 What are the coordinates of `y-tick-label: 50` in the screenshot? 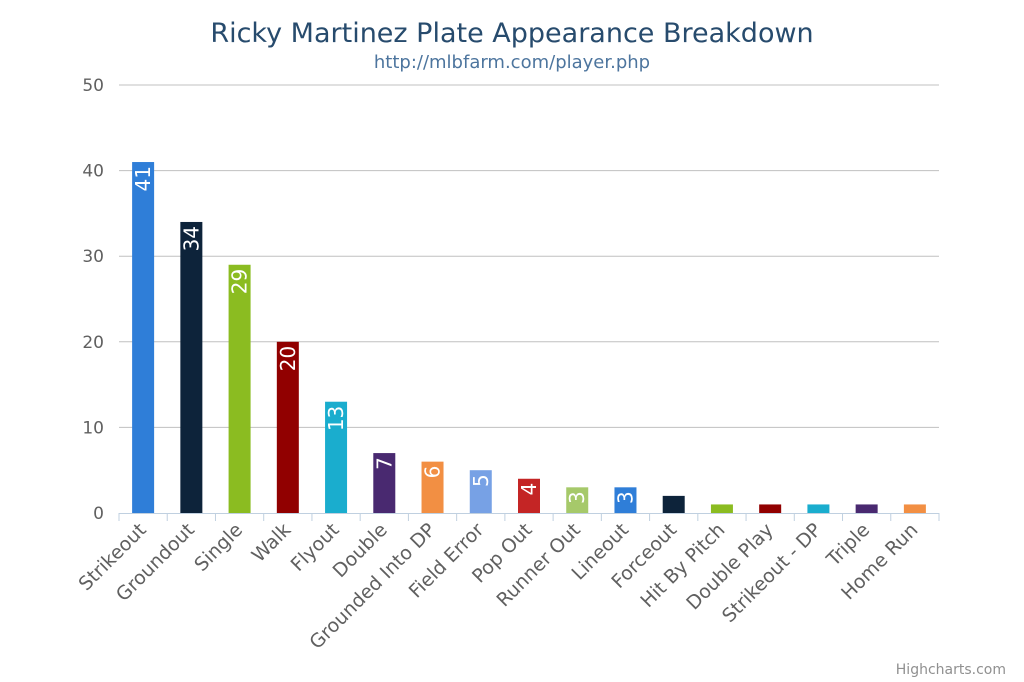 It's located at (93, 86).